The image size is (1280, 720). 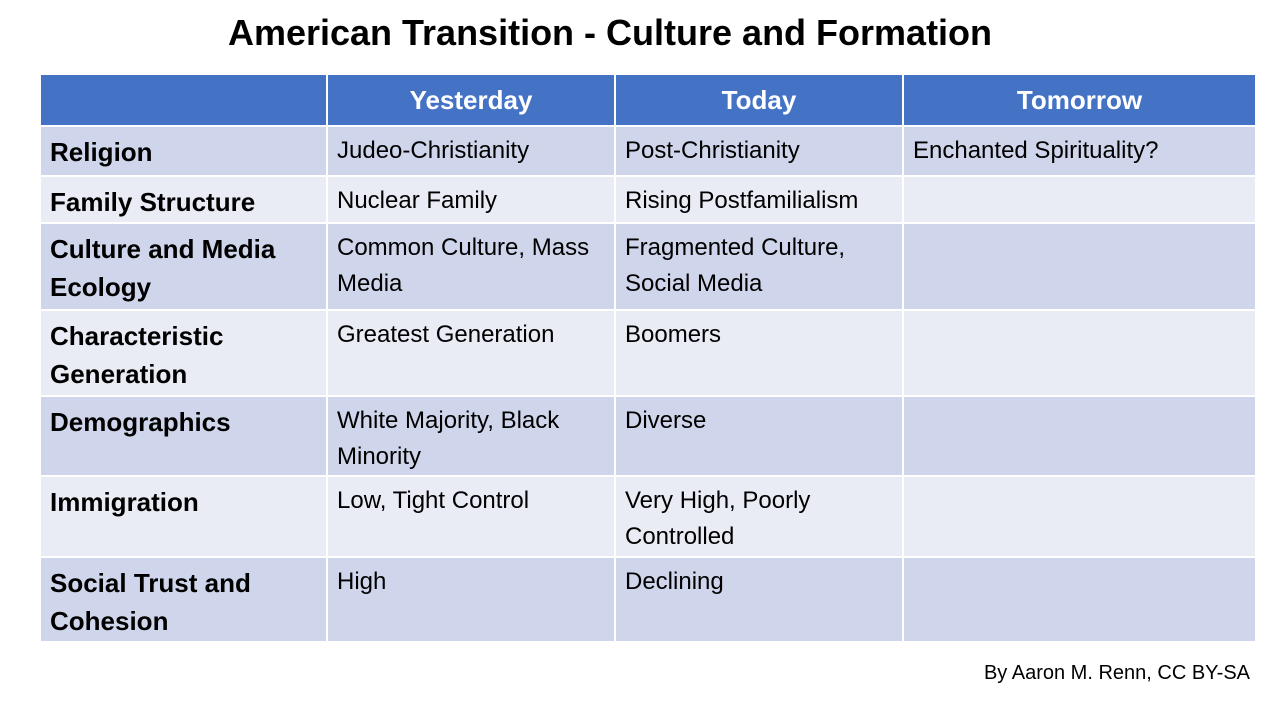 I want to click on table-cell: Diverse, so click(x=759, y=436).